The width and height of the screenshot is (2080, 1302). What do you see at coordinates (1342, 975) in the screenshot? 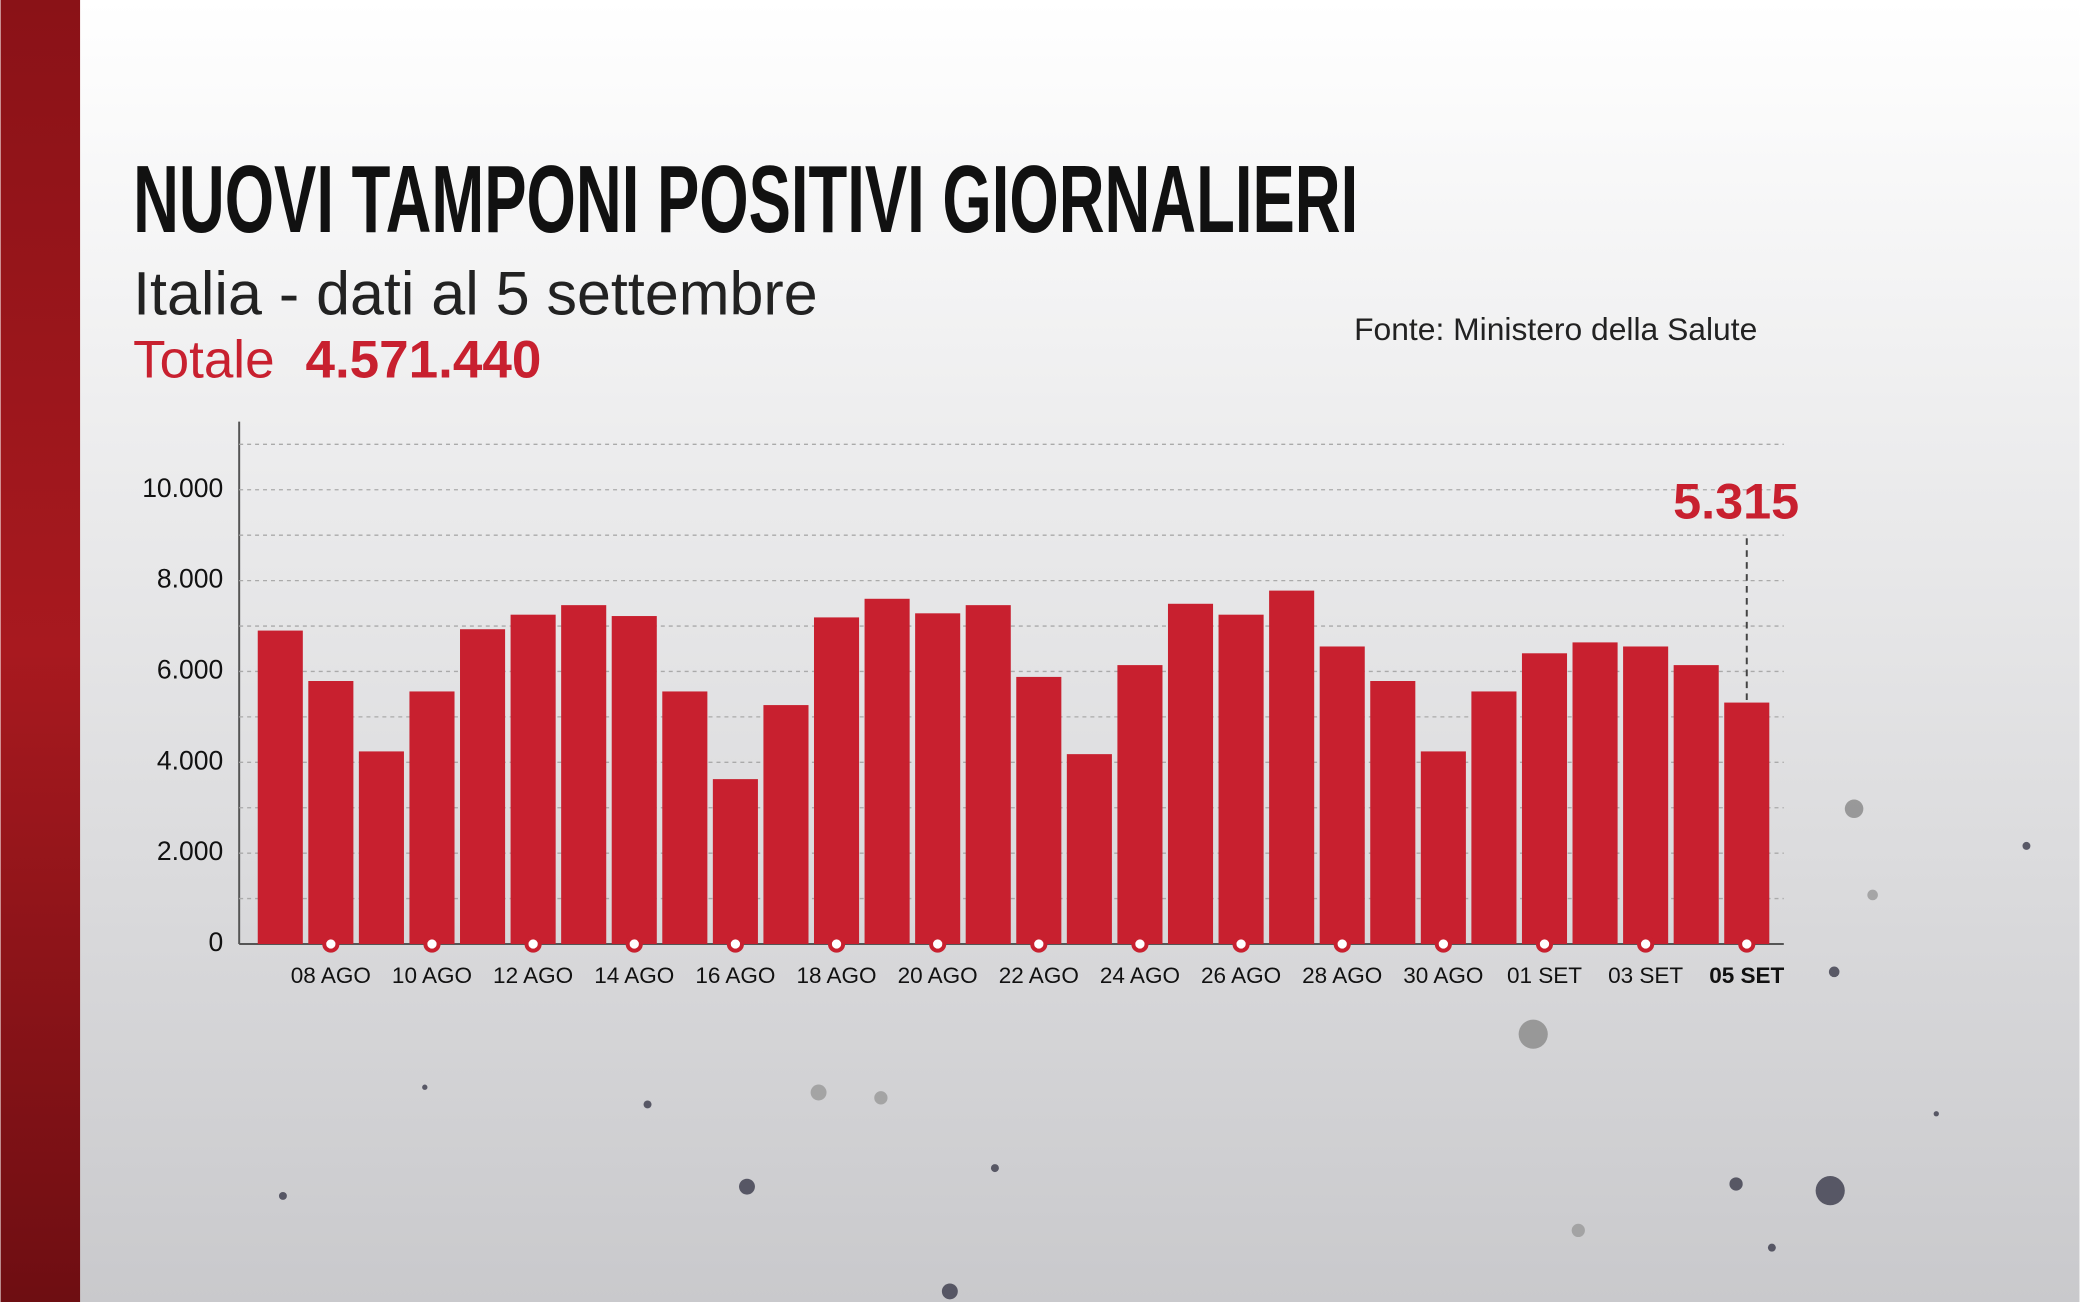
I see `x-tick-label: 28 AGO` at bounding box center [1342, 975].